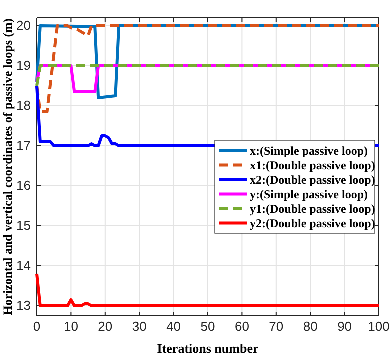  I want to click on x-tick-label: 10, so click(71, 326).